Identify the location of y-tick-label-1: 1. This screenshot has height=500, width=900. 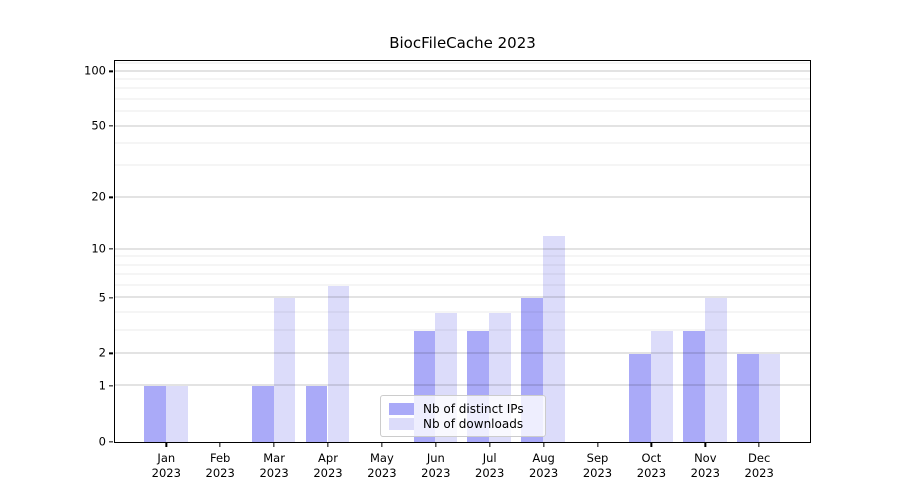
(102, 385).